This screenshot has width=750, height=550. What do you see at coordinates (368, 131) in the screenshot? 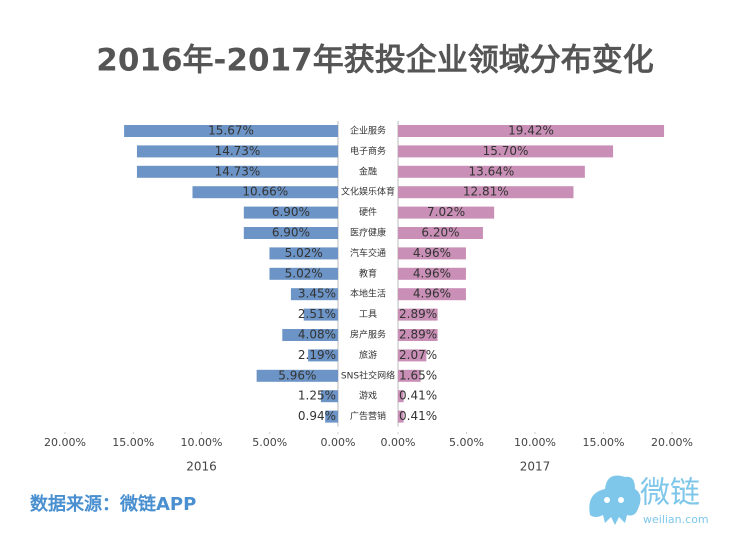
I see `category-label: 企业服务` at bounding box center [368, 131].